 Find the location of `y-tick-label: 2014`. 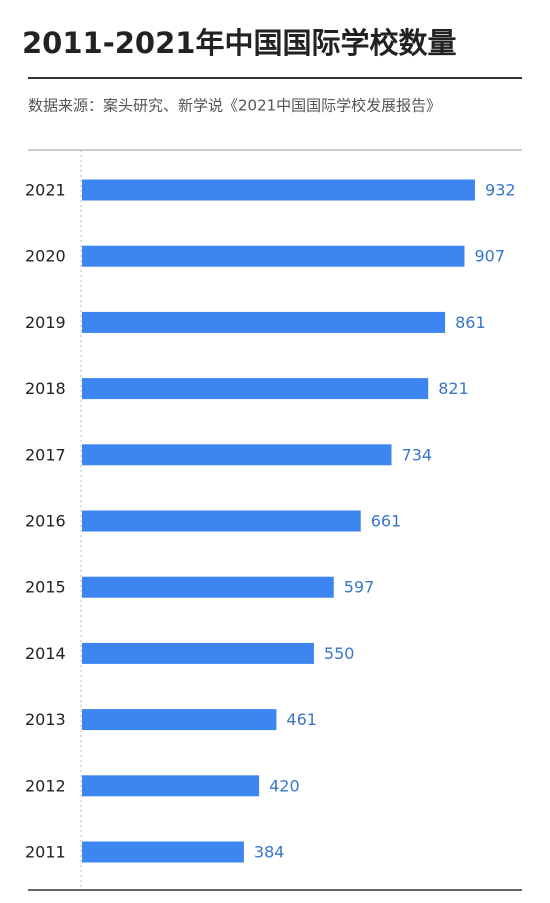

y-tick-label: 2014 is located at coordinates (45, 653).